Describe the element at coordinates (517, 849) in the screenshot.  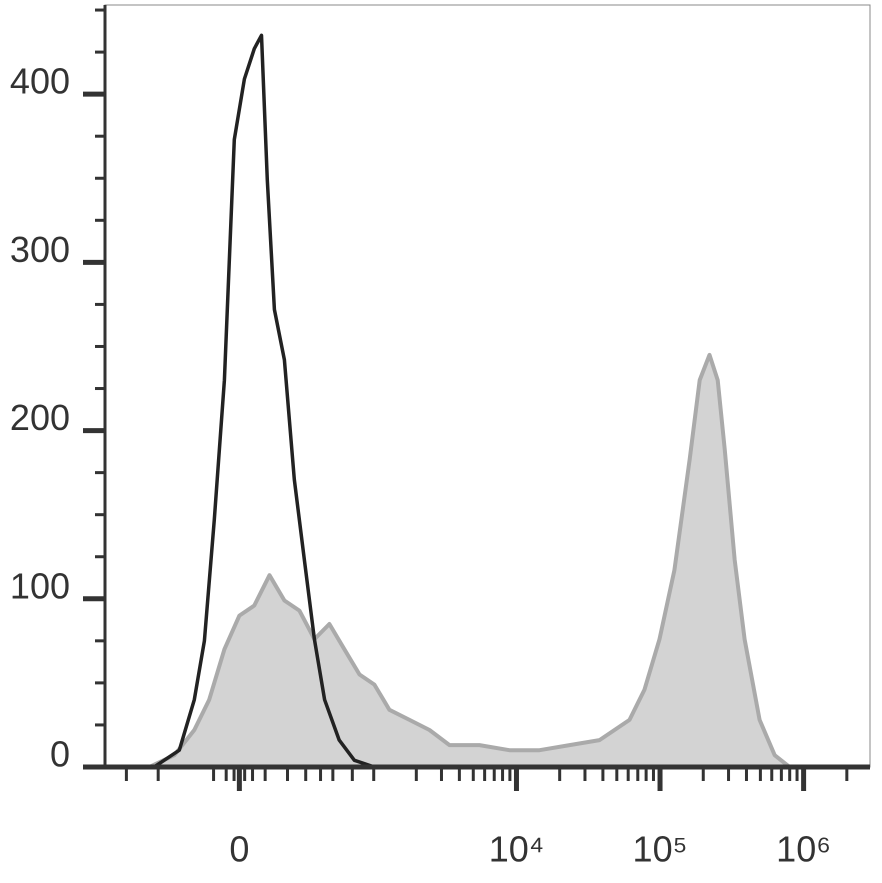
I see `x-tick-label: 10⁴` at that location.